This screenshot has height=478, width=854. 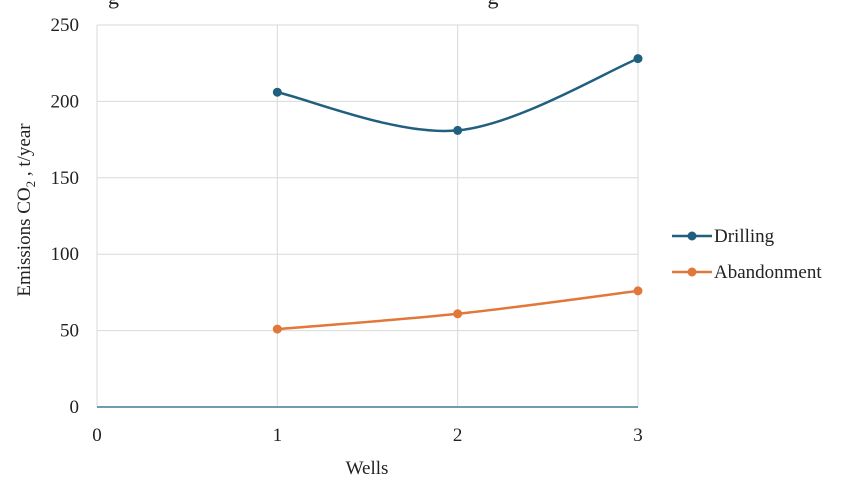 What do you see at coordinates (97, 435) in the screenshot?
I see `x-tick-label: 0` at bounding box center [97, 435].